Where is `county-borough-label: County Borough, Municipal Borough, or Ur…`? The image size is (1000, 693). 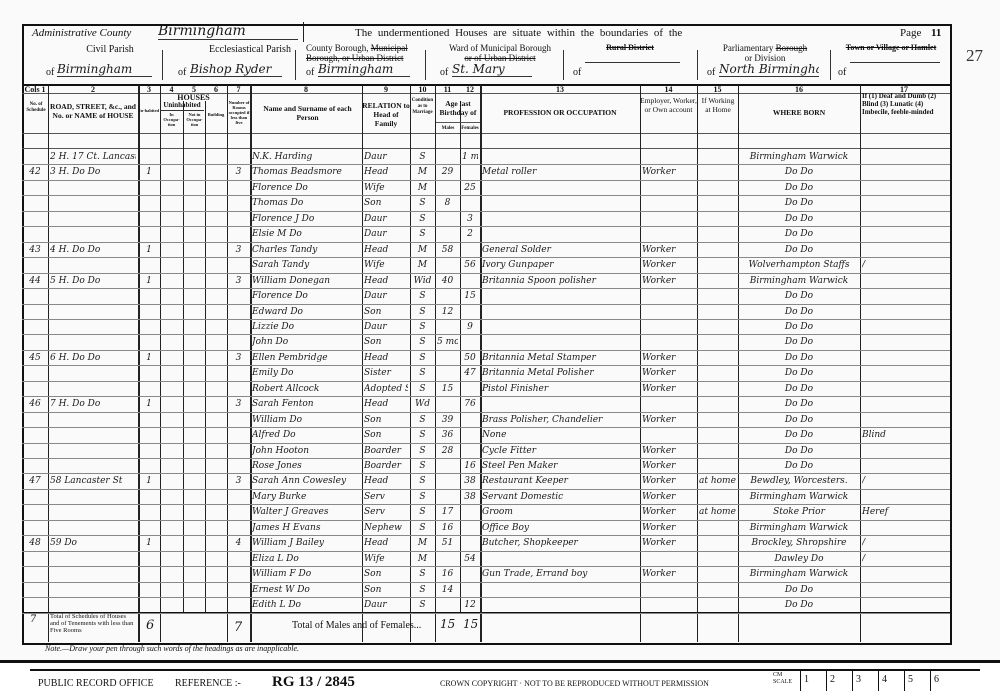
county-borough-label: County Borough, Municipal Borough, or Ur… is located at coordinates (357, 53).